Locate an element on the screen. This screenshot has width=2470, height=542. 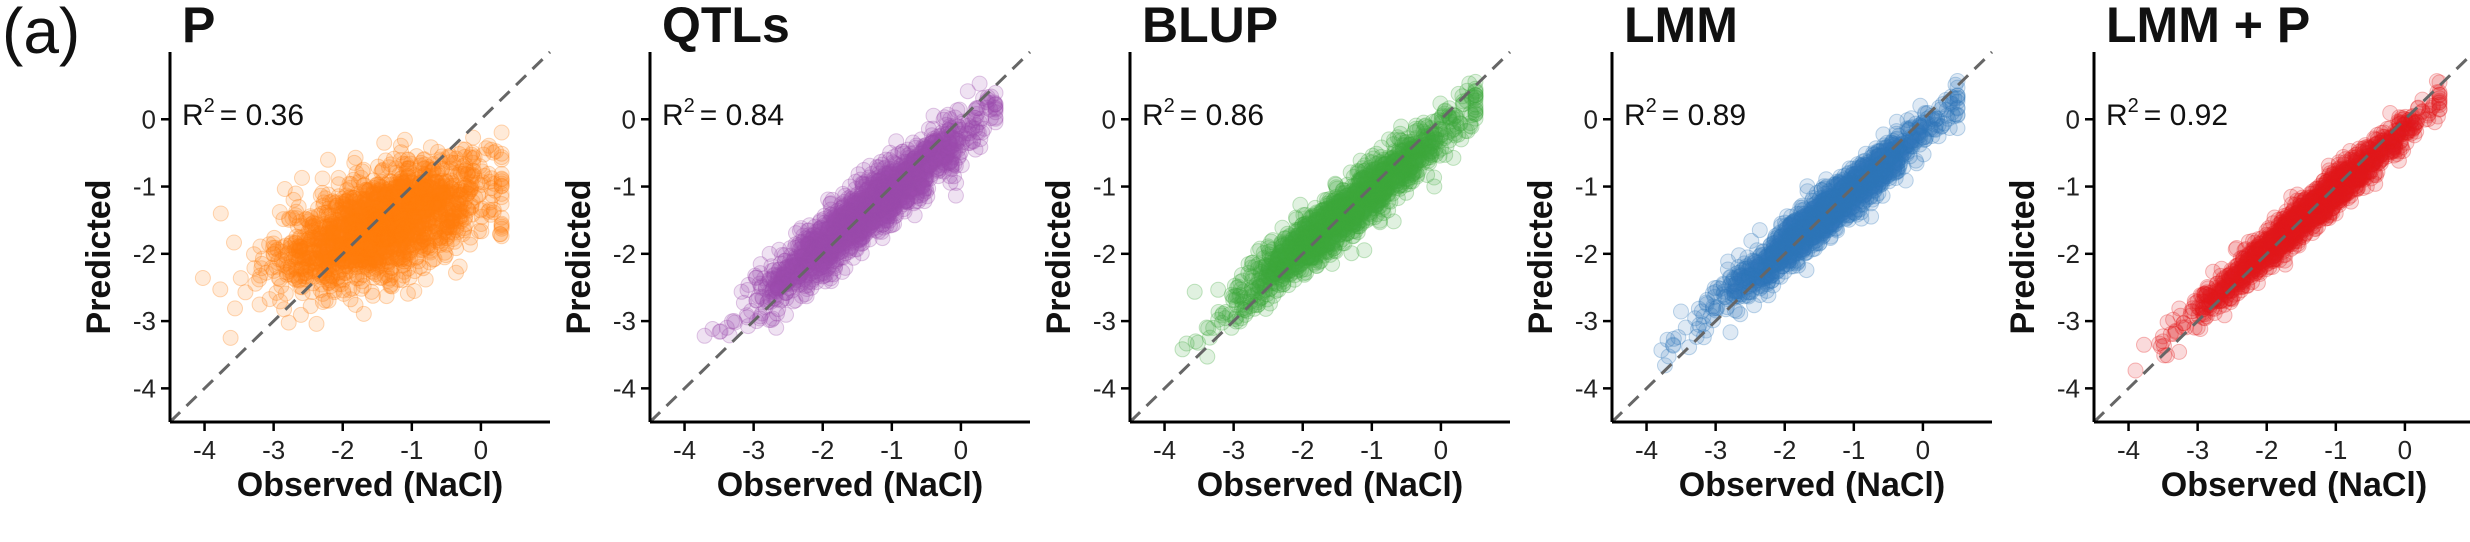
r-squared-label: R2 = 0.36 is located at coordinates (243, 113).